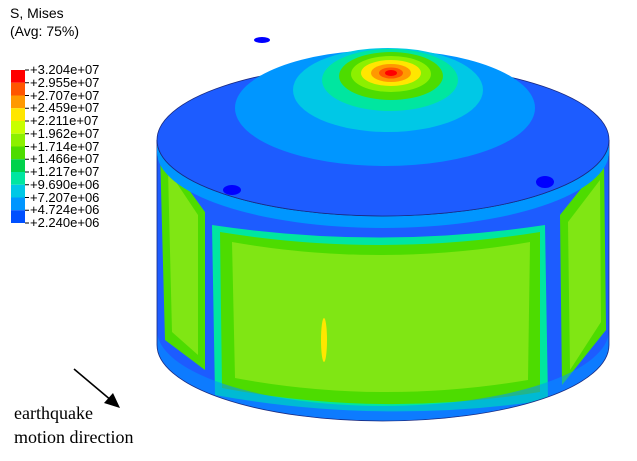 The height and width of the screenshot is (461, 637). Describe the element at coordinates (65, 95) in the screenshot. I see `legend-label: +2.707e+07` at that location.